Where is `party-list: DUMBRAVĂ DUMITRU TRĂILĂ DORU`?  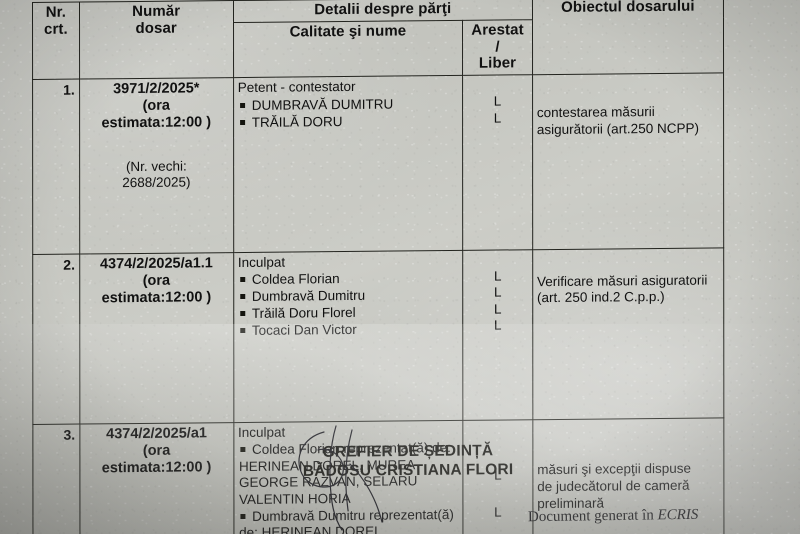 party-list: DUMBRAVĂ DUMITRU TRĂILĂ DORU is located at coordinates (348, 114).